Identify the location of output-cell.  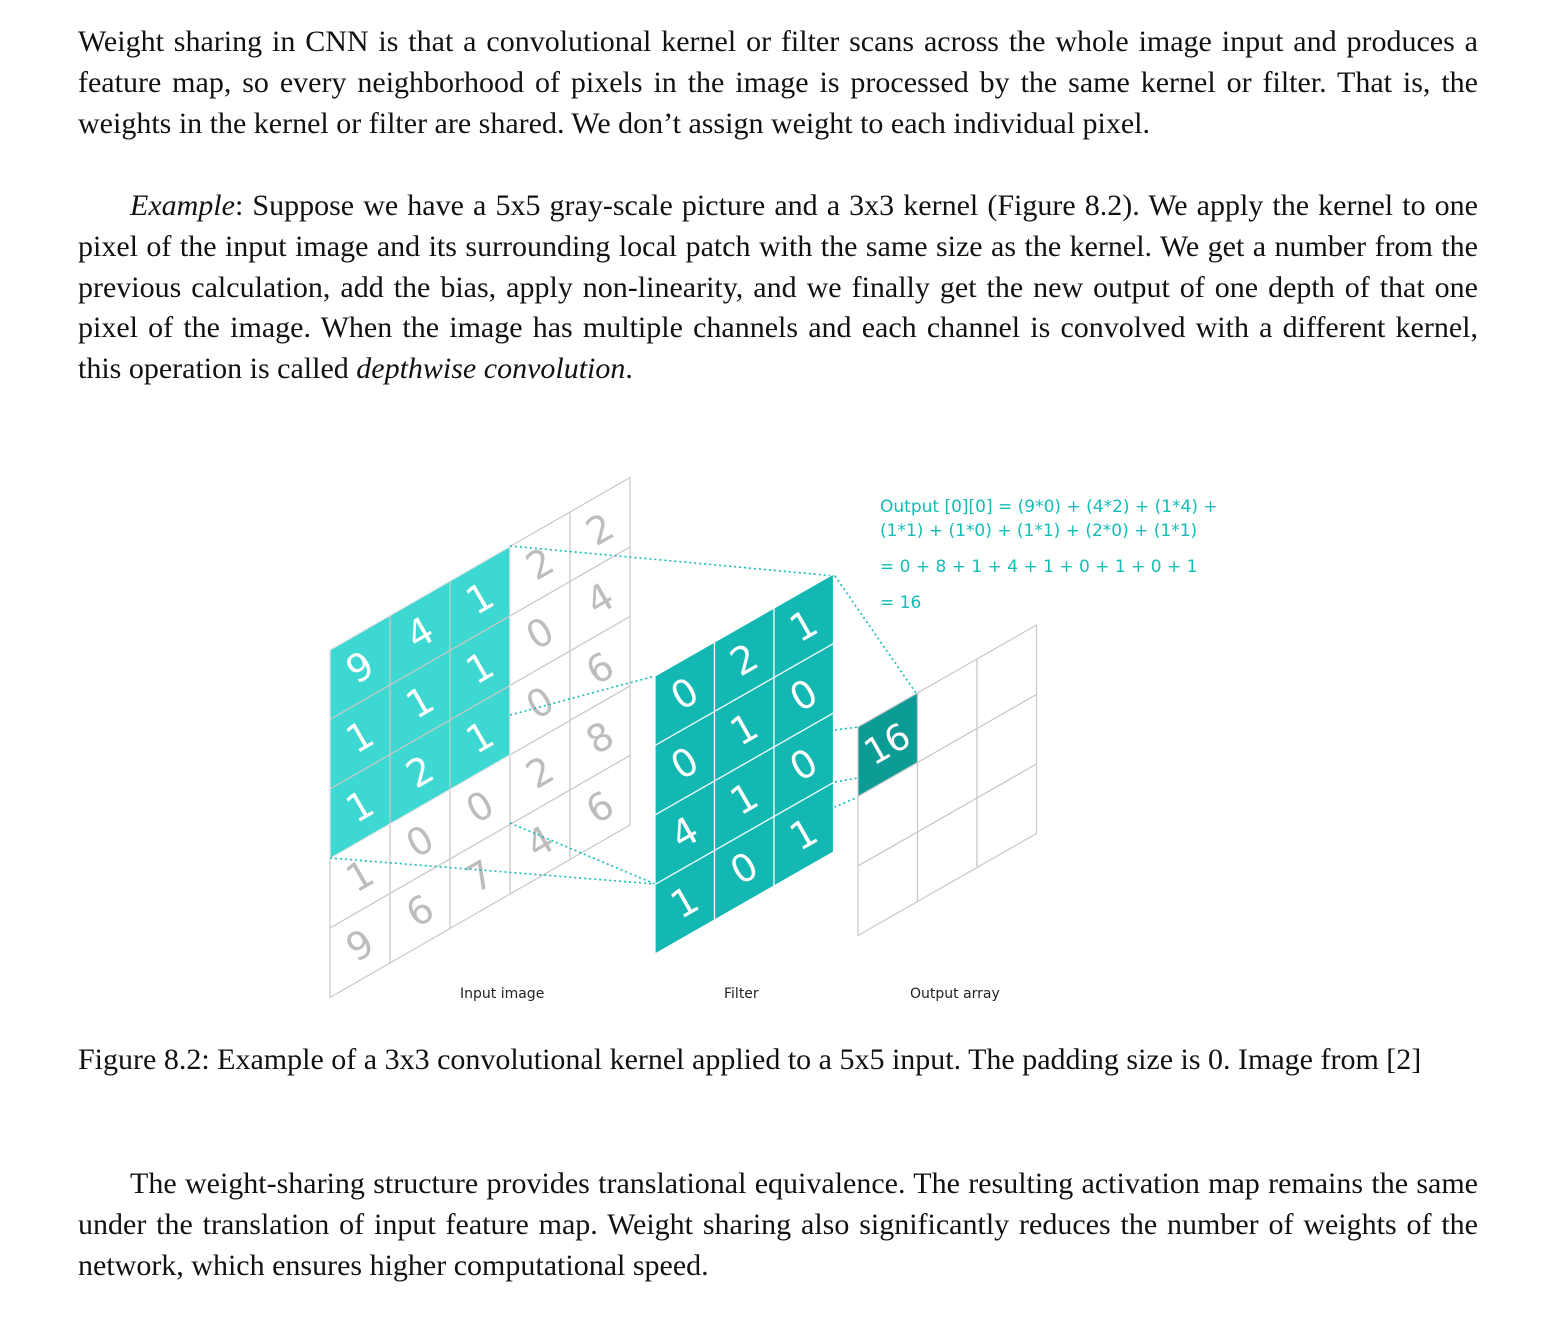
(1007, 815).